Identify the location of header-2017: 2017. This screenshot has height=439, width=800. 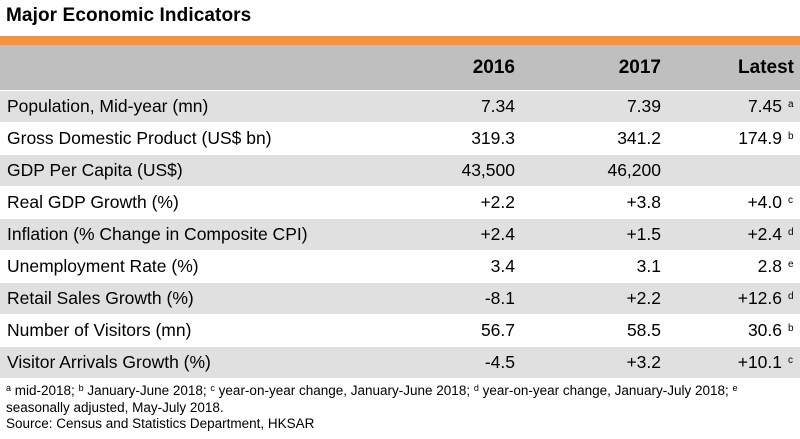
(594, 68).